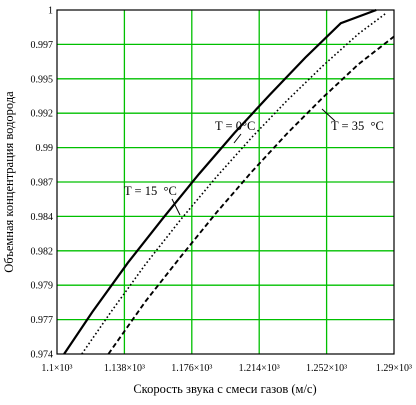 Image resolution: width=416 pixels, height=405 pixels. Describe the element at coordinates (42, 79) in the screenshot. I see `y-tick-label: 0.995` at that location.